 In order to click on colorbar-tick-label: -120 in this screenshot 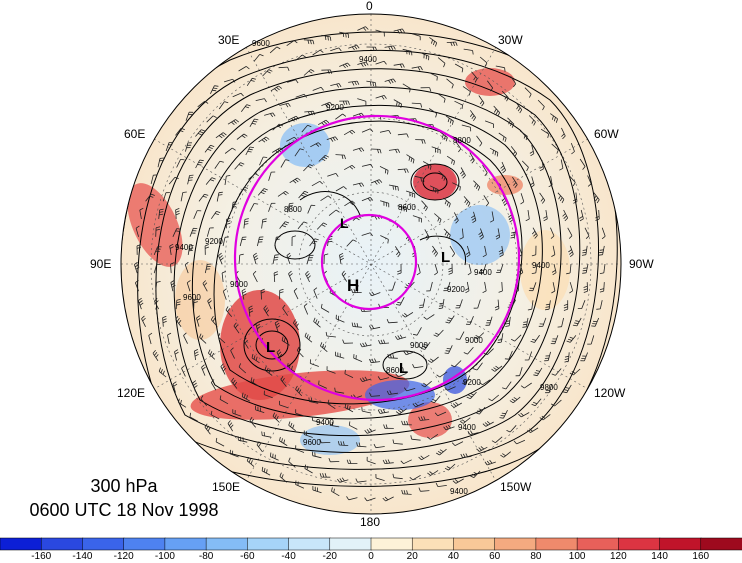, I will do `click(124, 556)`.